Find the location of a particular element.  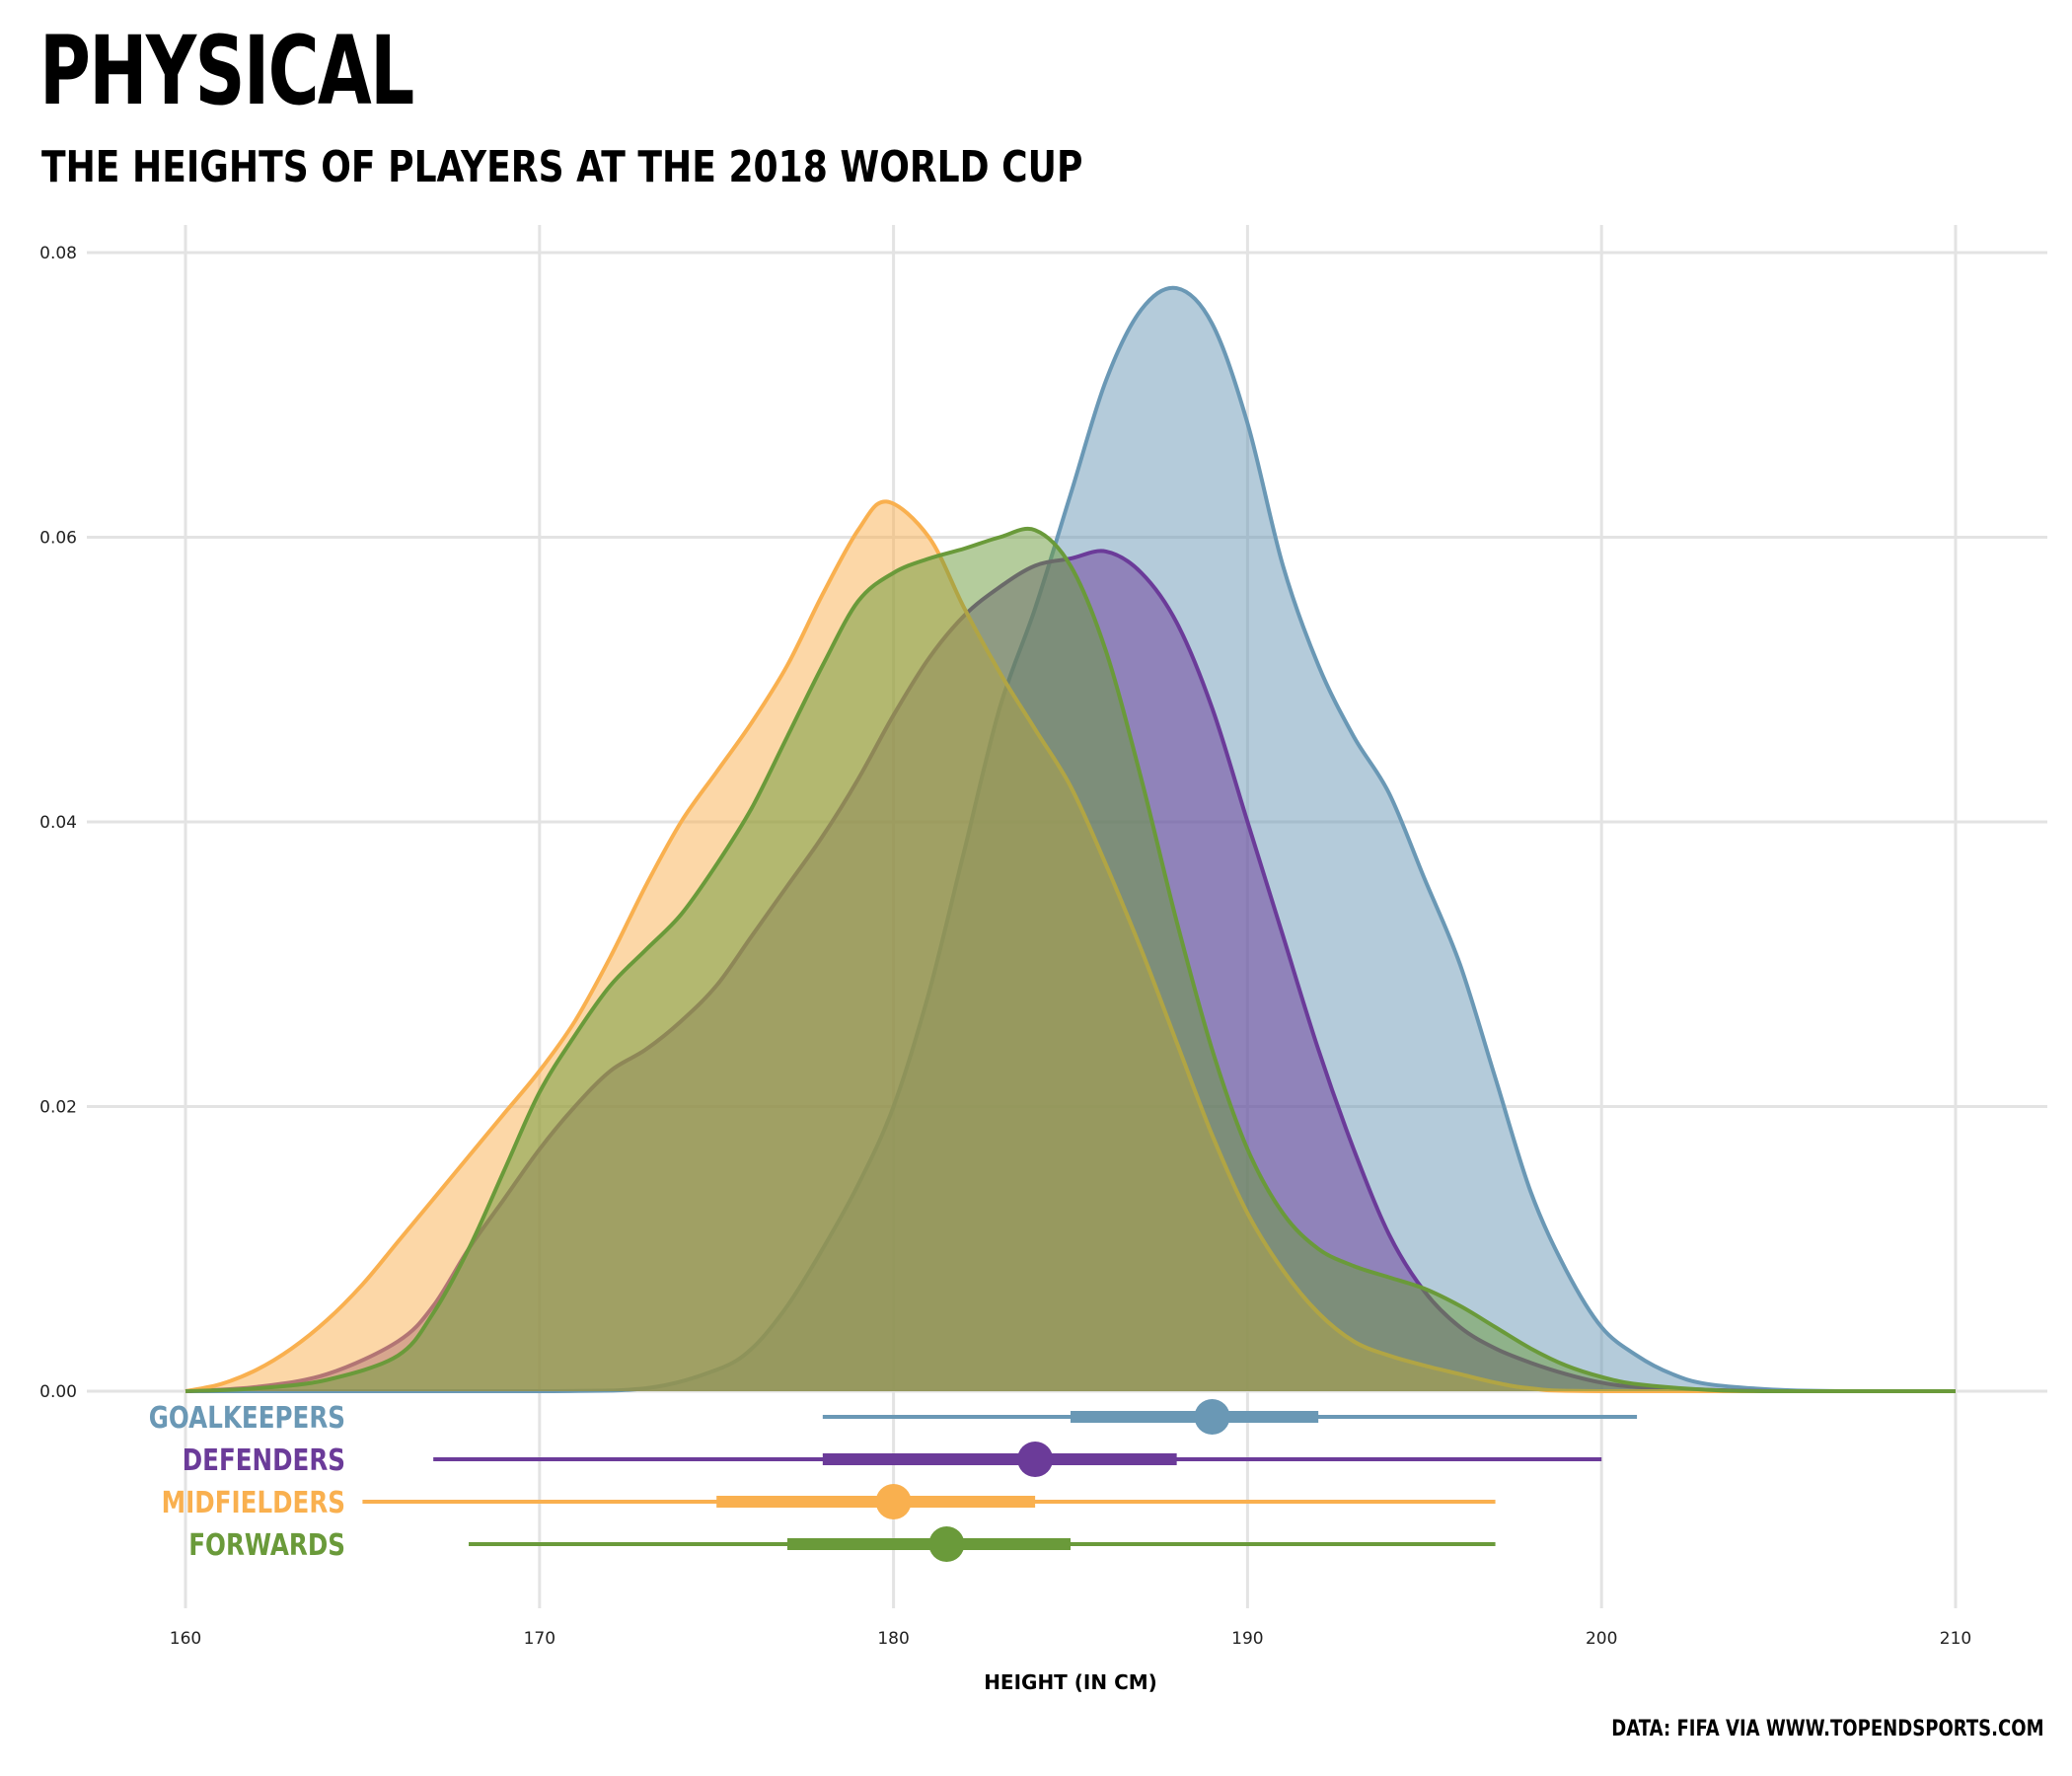

goalkeepers-label: GOALKEEPERS is located at coordinates (247, 1419).